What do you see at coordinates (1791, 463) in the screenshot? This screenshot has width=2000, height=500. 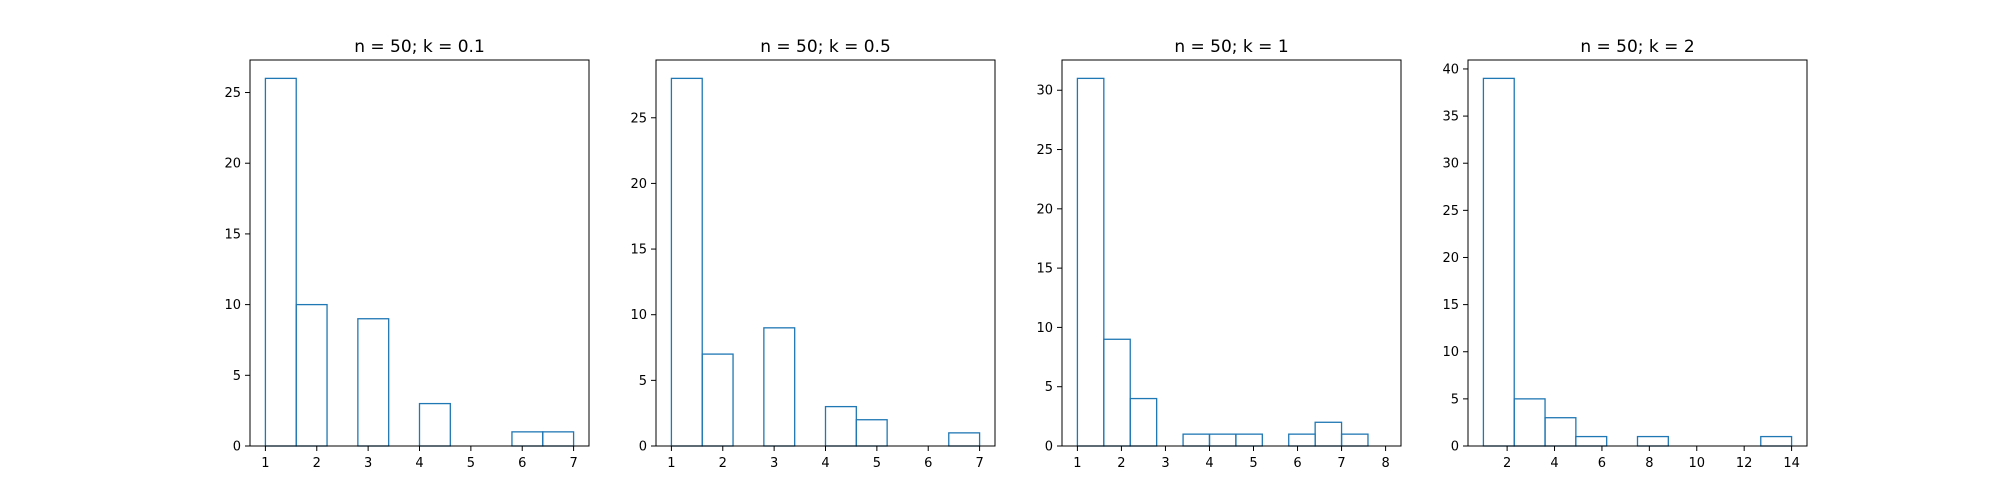 I see `x-tick-label: 14` at bounding box center [1791, 463].